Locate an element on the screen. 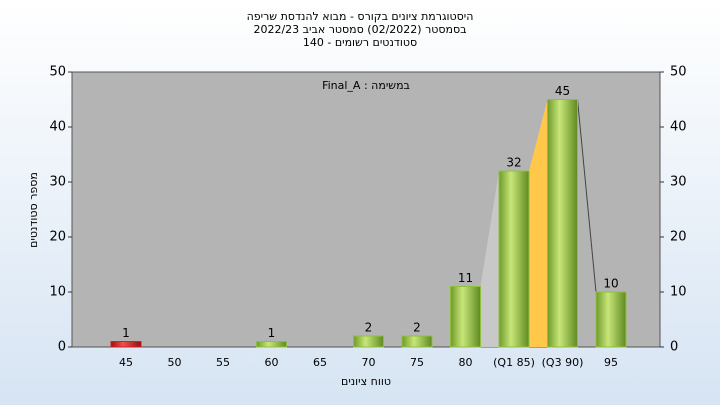 The image size is (720, 405). x-tick-label: 55 is located at coordinates (223, 362).